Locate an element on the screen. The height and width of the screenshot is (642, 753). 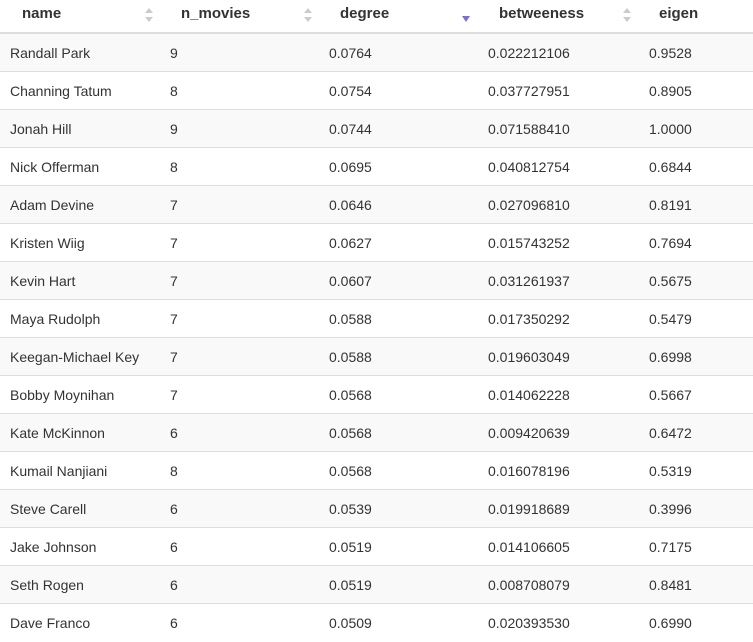
cell-eigen: 0.6990 is located at coordinates (695, 622).